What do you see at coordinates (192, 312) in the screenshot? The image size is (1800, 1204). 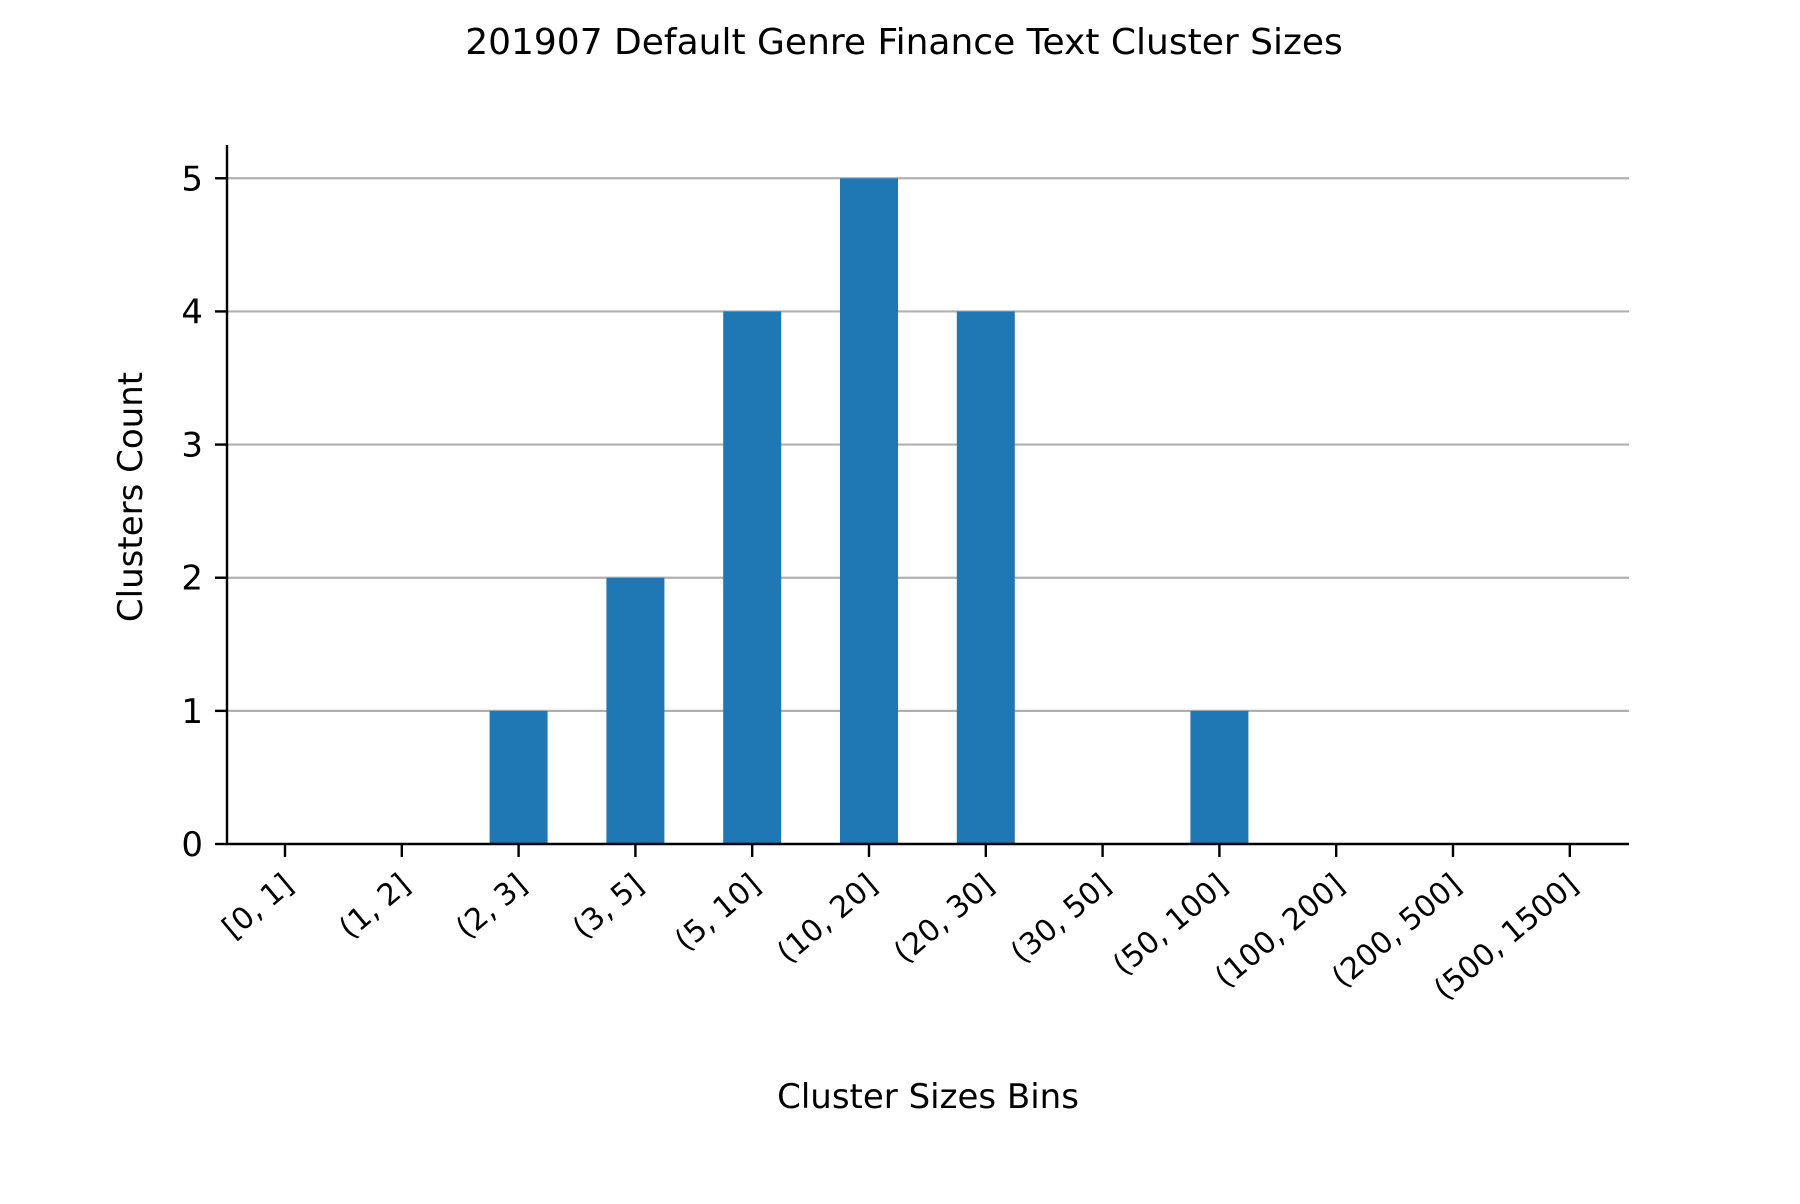 I see `y-tick-label: 4` at bounding box center [192, 312].